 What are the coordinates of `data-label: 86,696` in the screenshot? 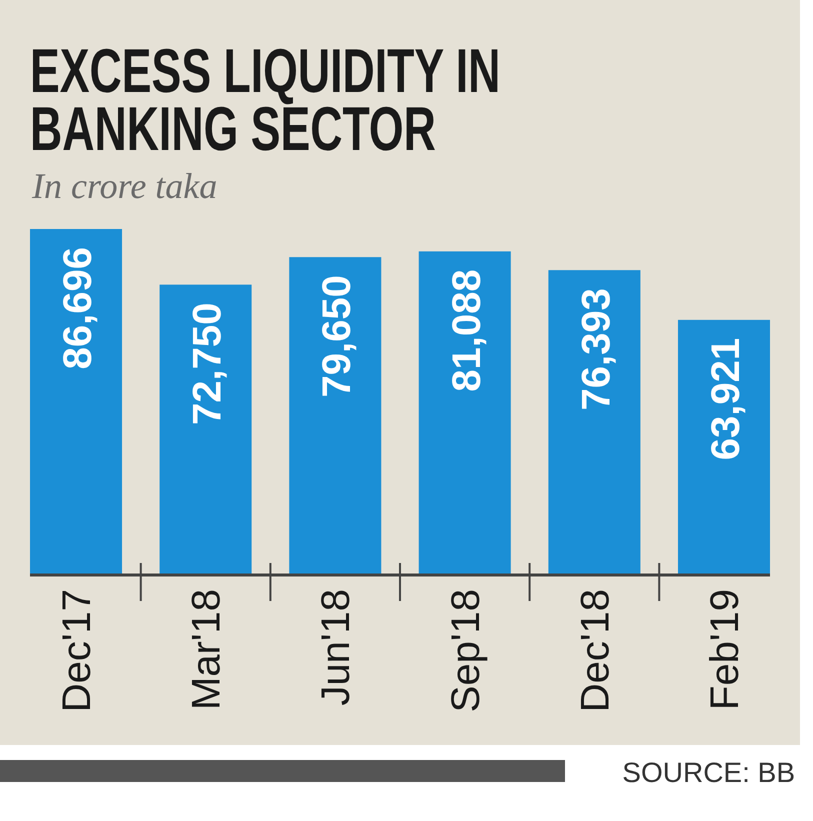 It's located at (78, 308).